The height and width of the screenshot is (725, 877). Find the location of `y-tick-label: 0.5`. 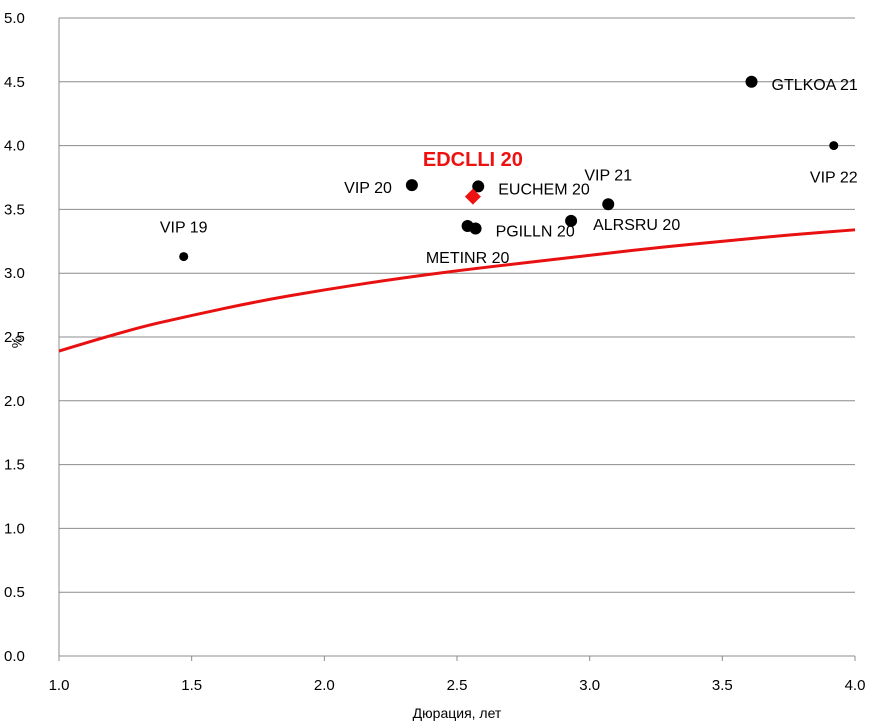

y-tick-label: 0.5 is located at coordinates (14, 592).